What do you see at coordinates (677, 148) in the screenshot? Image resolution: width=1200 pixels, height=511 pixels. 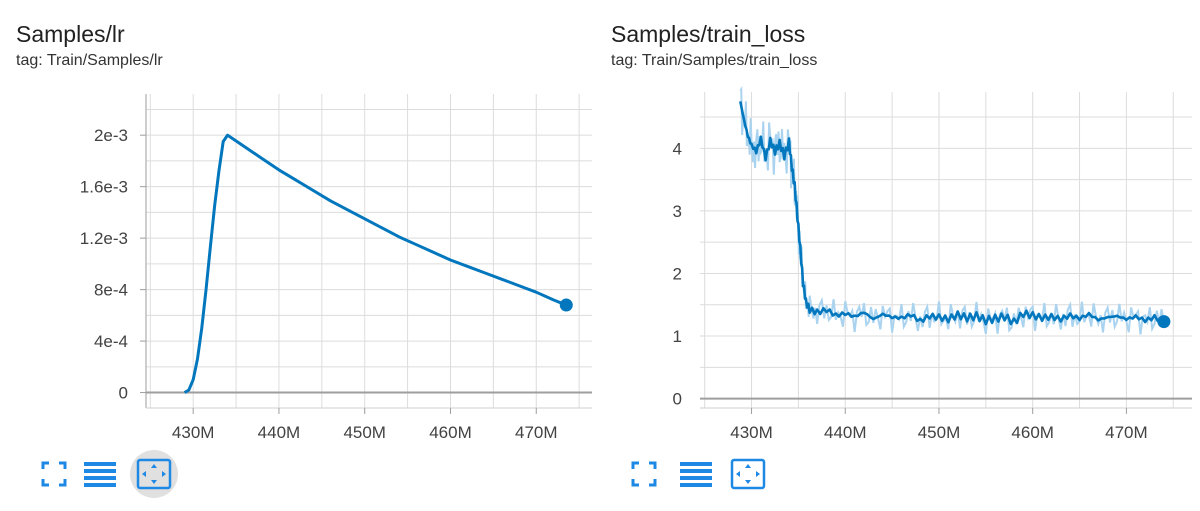 I see `y-tick-label: 4` at bounding box center [677, 148].